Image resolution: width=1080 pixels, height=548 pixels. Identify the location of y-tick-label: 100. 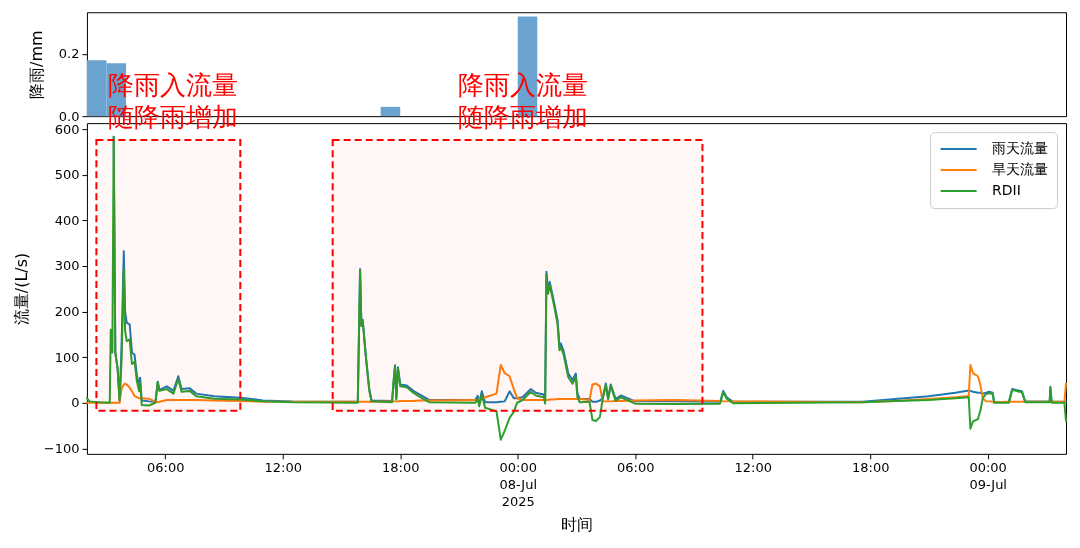
(67, 357).